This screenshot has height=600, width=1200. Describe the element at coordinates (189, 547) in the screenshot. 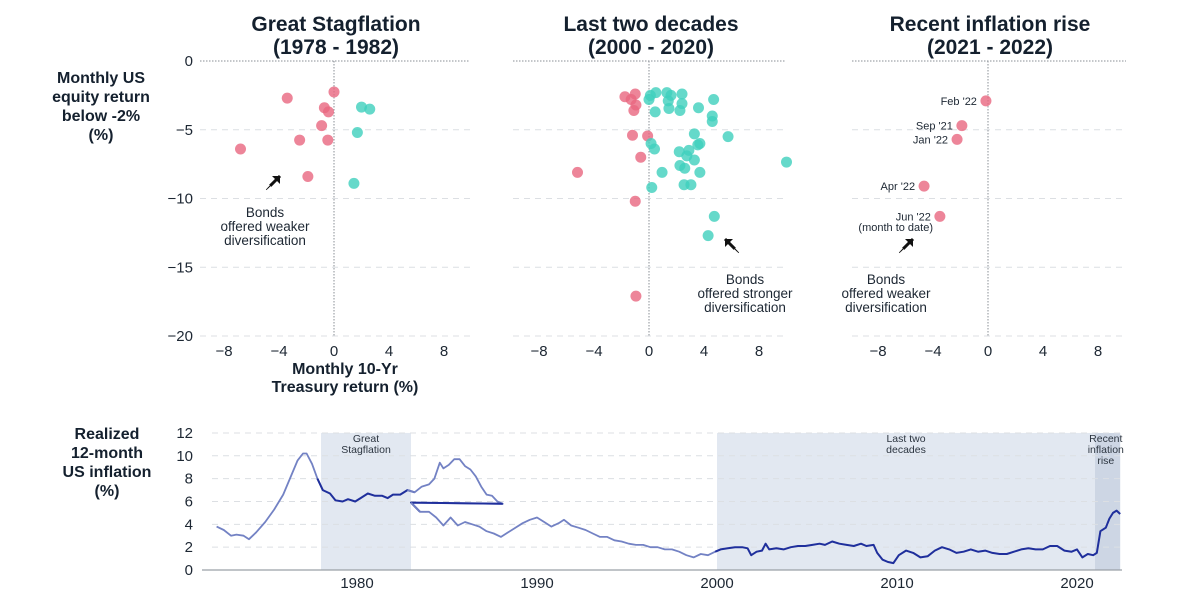

I see `y-tick-label: 2` at that location.